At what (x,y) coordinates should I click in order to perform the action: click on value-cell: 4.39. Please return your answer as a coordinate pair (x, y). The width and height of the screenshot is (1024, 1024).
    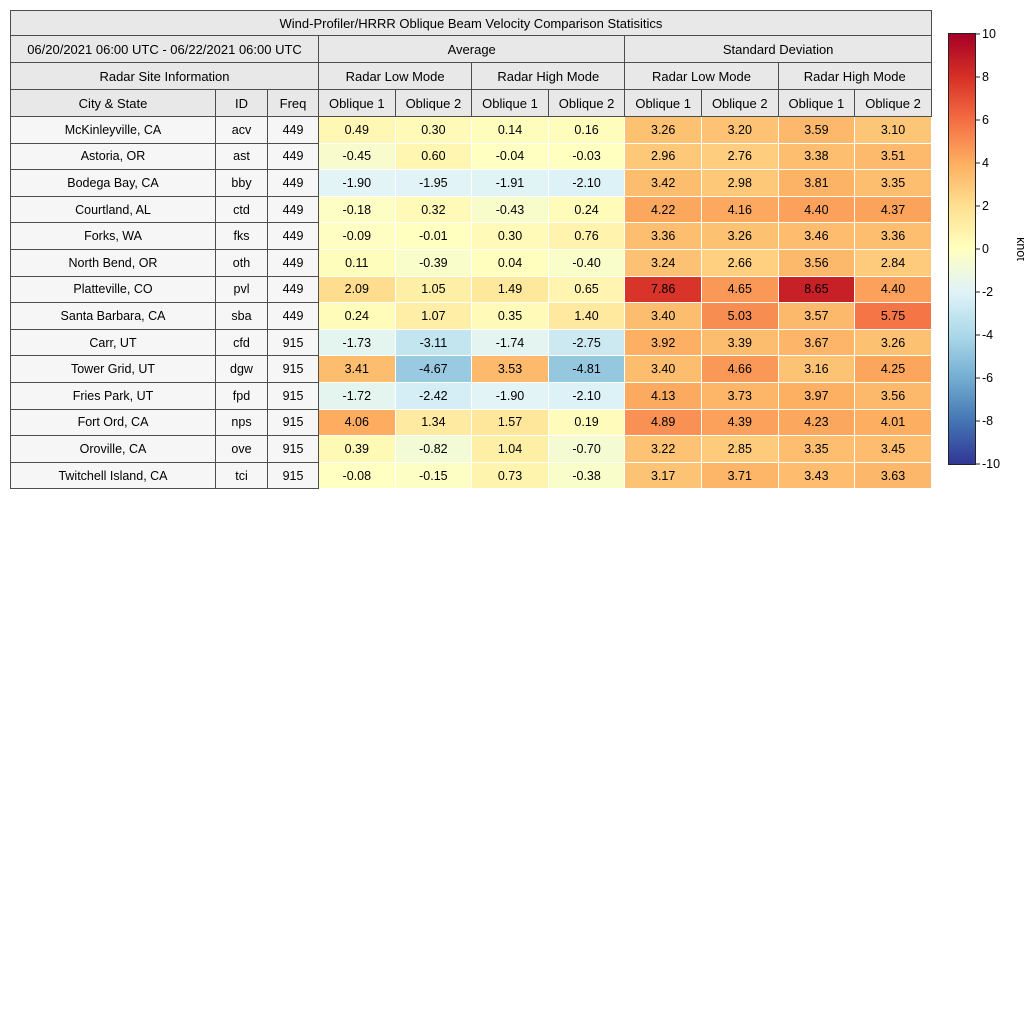
    Looking at the image, I should click on (739, 422).